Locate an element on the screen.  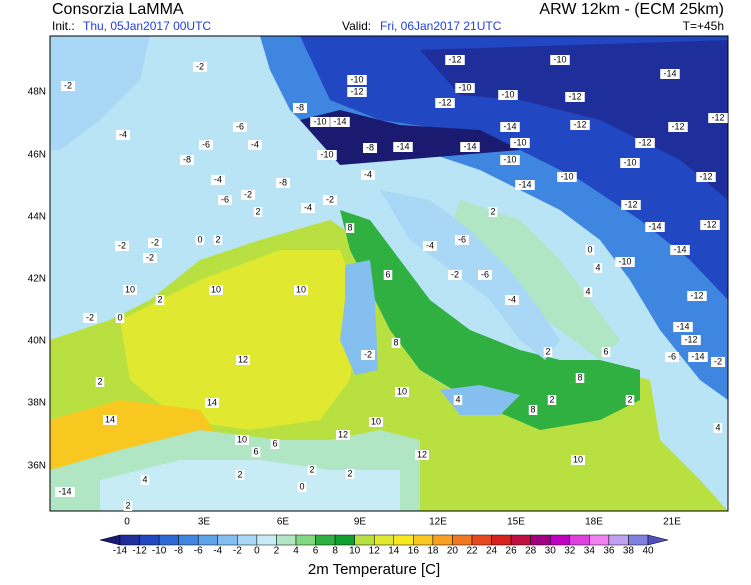
lat-label: 36N is located at coordinates (37, 466).